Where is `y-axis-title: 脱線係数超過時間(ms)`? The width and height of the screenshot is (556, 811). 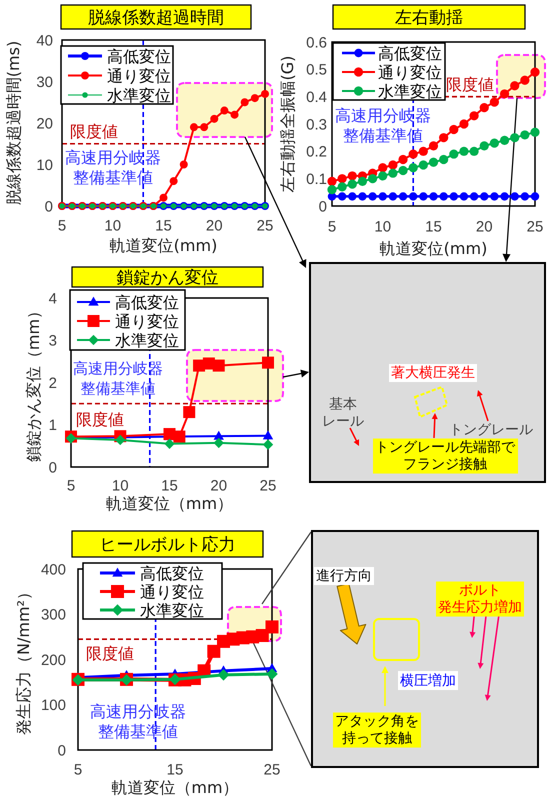
y-axis-title: 脱線係数超過時間(ms) is located at coordinates (13, 123).